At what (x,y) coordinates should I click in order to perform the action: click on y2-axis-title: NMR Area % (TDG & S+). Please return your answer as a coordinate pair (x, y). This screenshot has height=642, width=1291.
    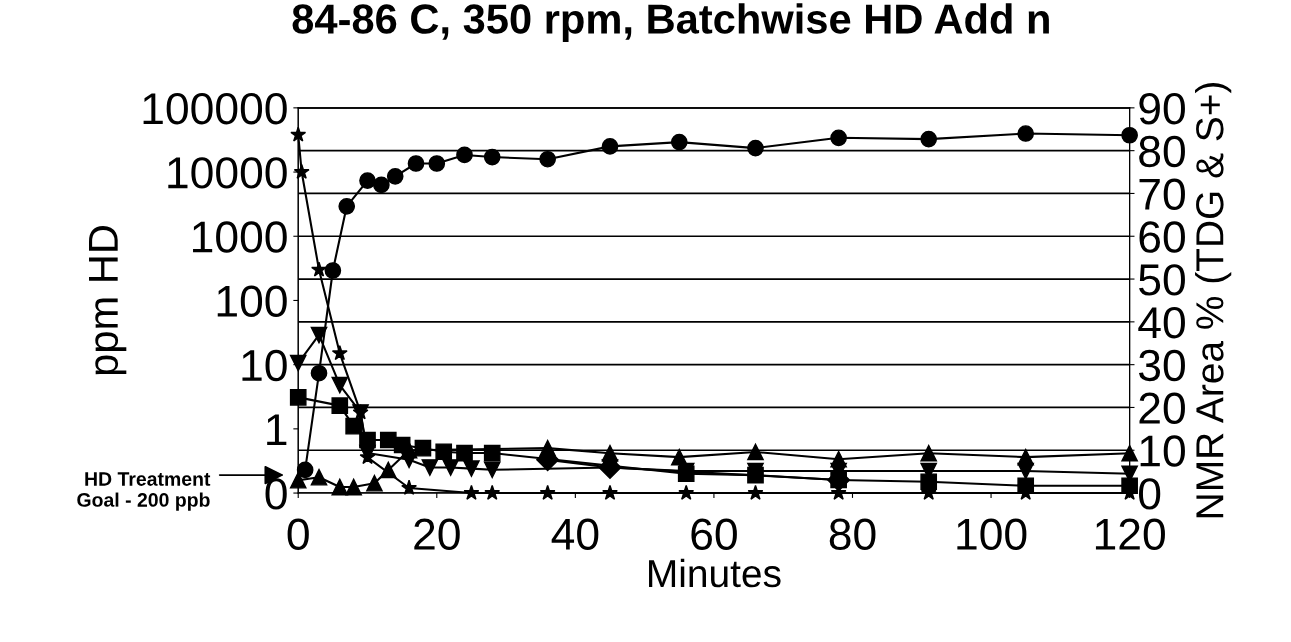
    Looking at the image, I should click on (1213, 300).